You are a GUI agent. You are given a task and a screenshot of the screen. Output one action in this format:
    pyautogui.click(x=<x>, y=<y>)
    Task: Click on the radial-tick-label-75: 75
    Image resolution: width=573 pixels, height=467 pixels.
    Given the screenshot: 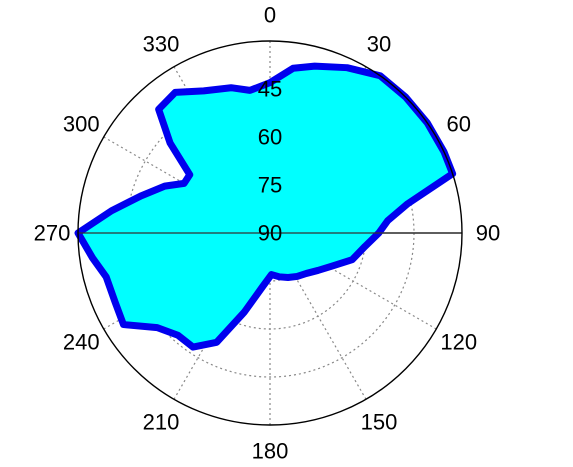 What is the action you would take?
    pyautogui.click(x=270, y=185)
    